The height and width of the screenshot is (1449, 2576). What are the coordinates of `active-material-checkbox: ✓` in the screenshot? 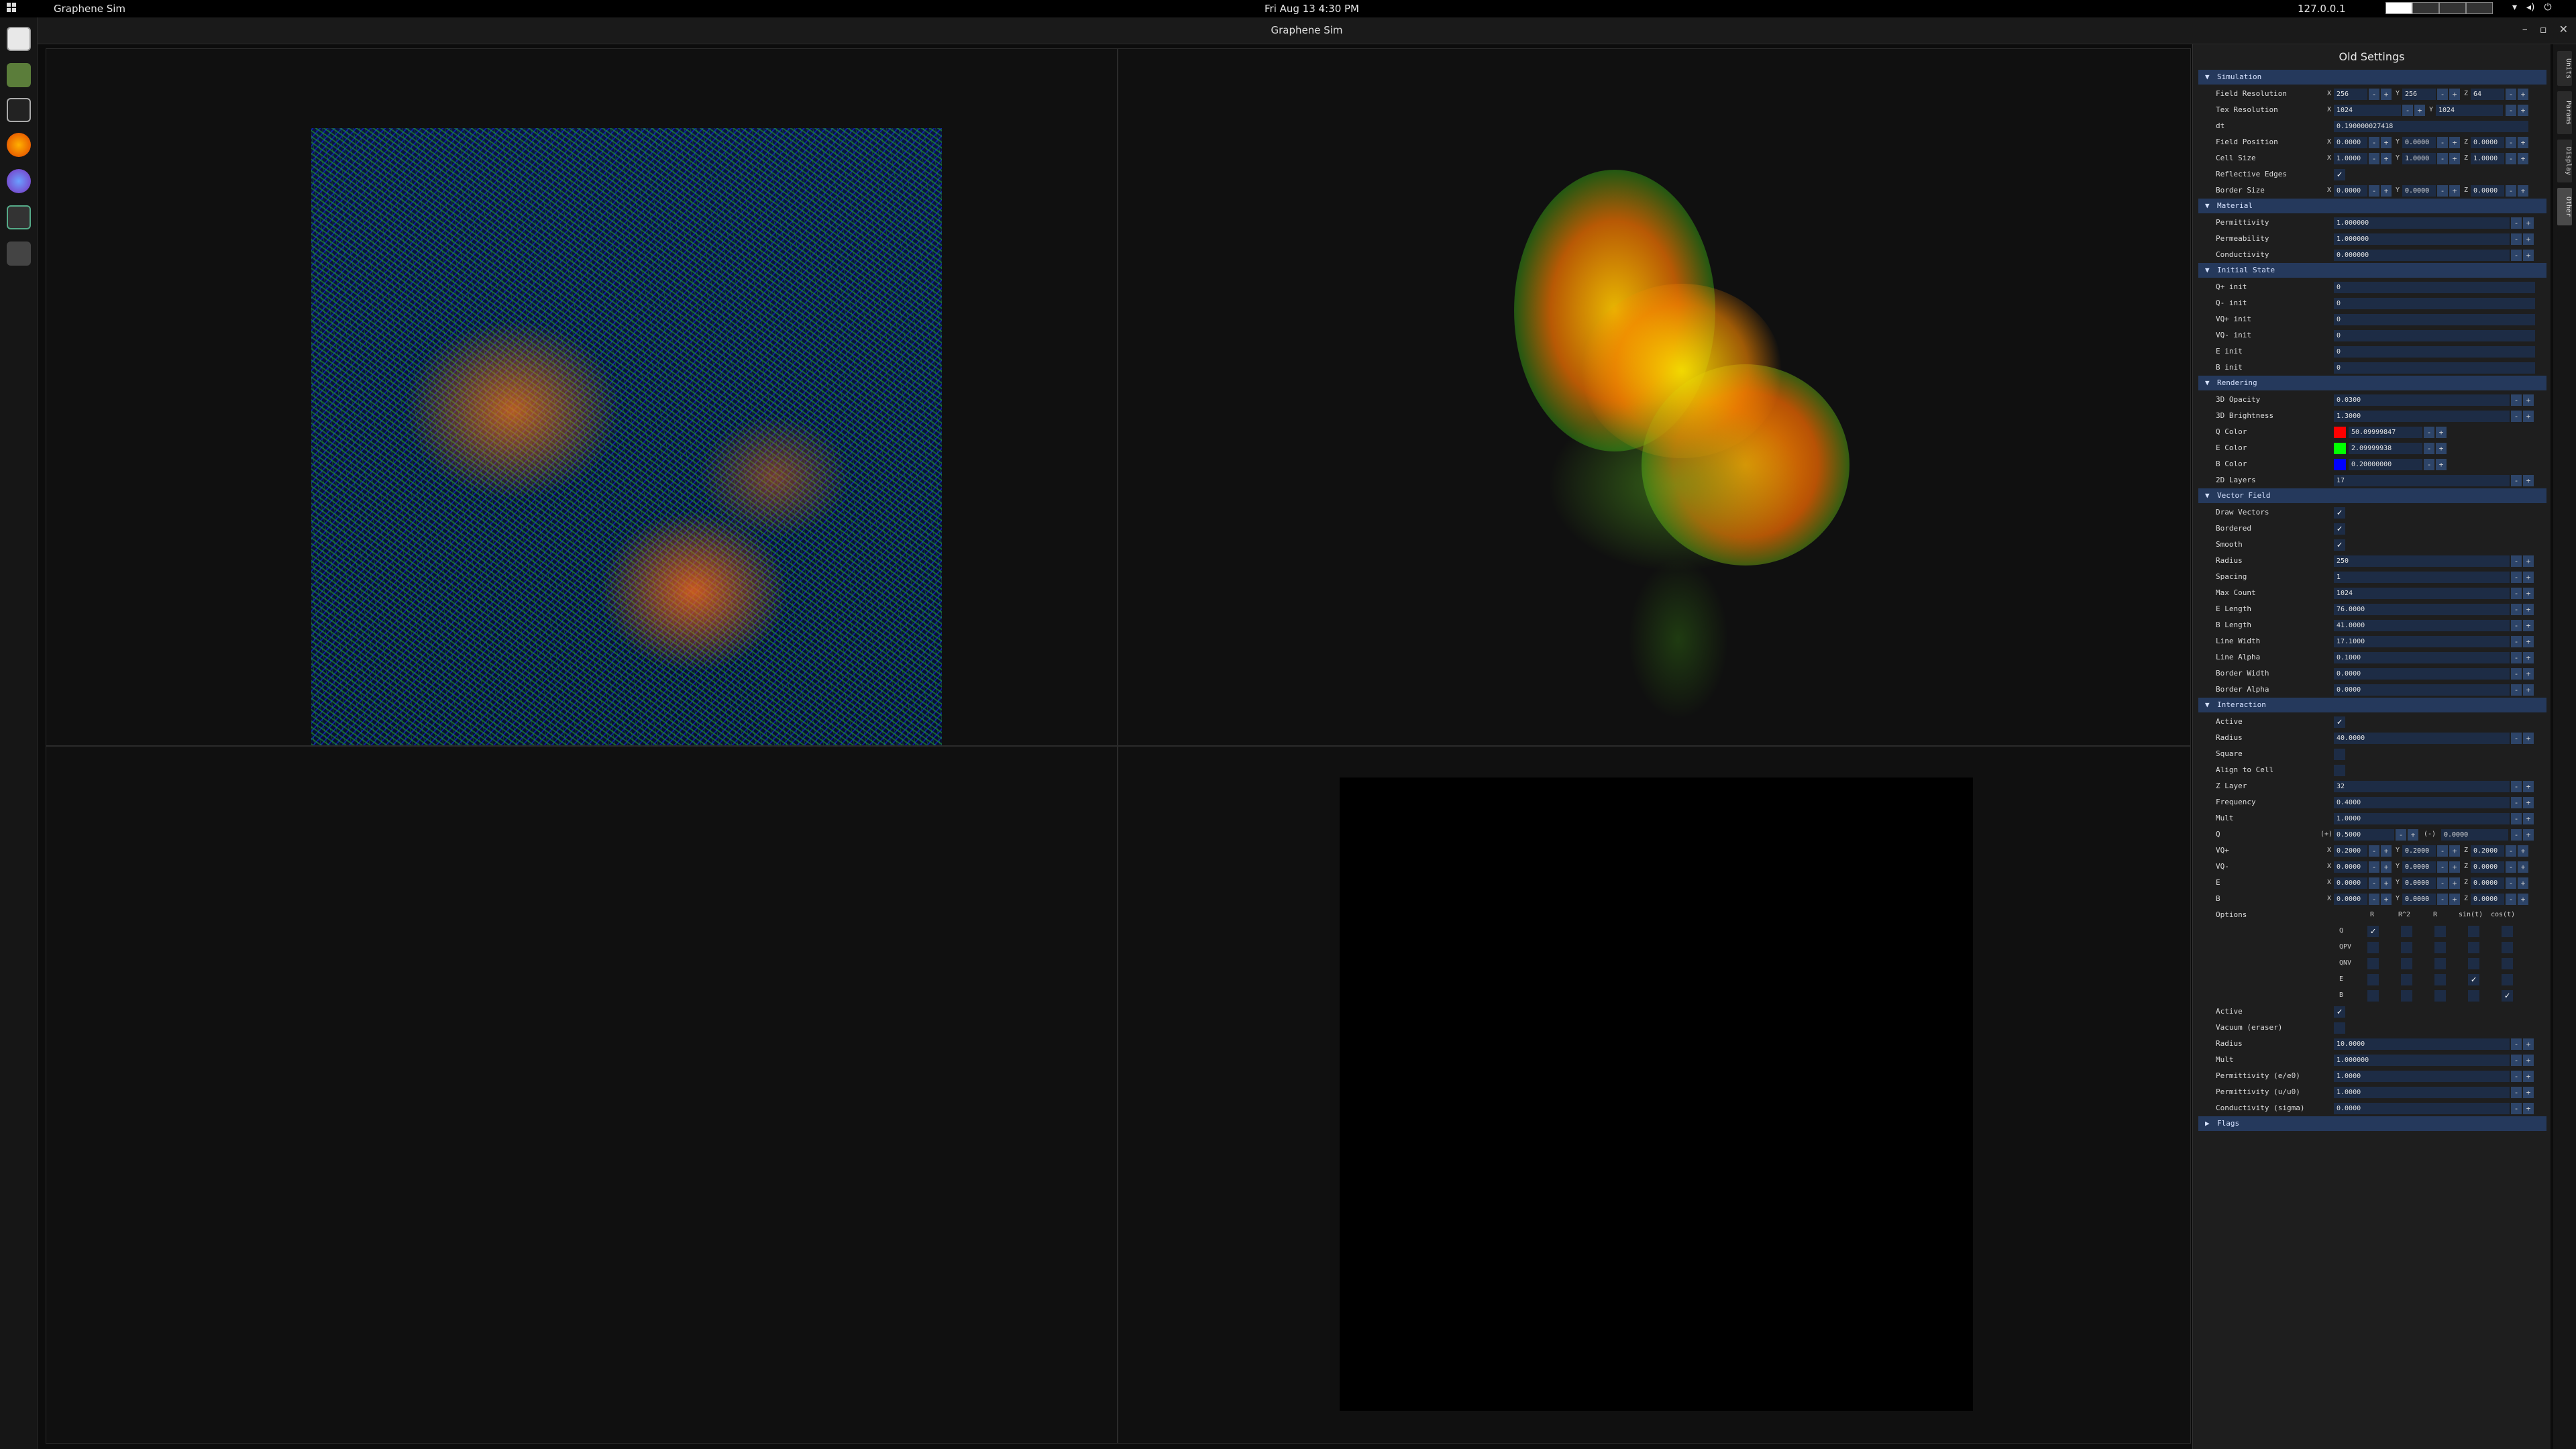 It's located at (2339, 1012).